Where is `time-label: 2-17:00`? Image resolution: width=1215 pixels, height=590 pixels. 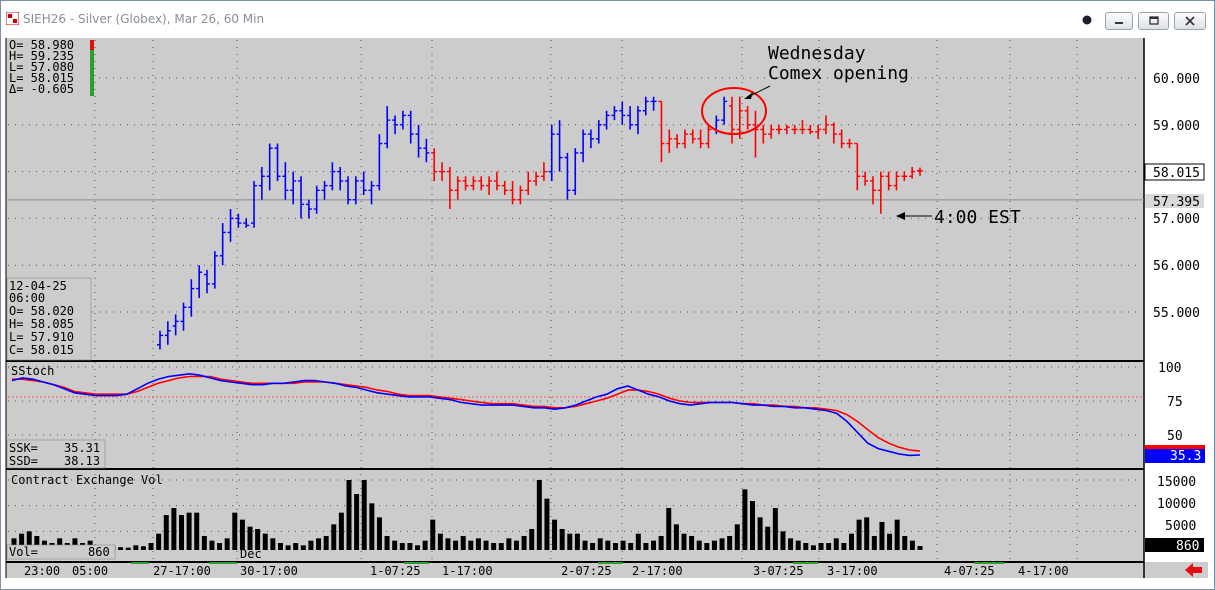
time-label: 2-17:00 is located at coordinates (657, 571).